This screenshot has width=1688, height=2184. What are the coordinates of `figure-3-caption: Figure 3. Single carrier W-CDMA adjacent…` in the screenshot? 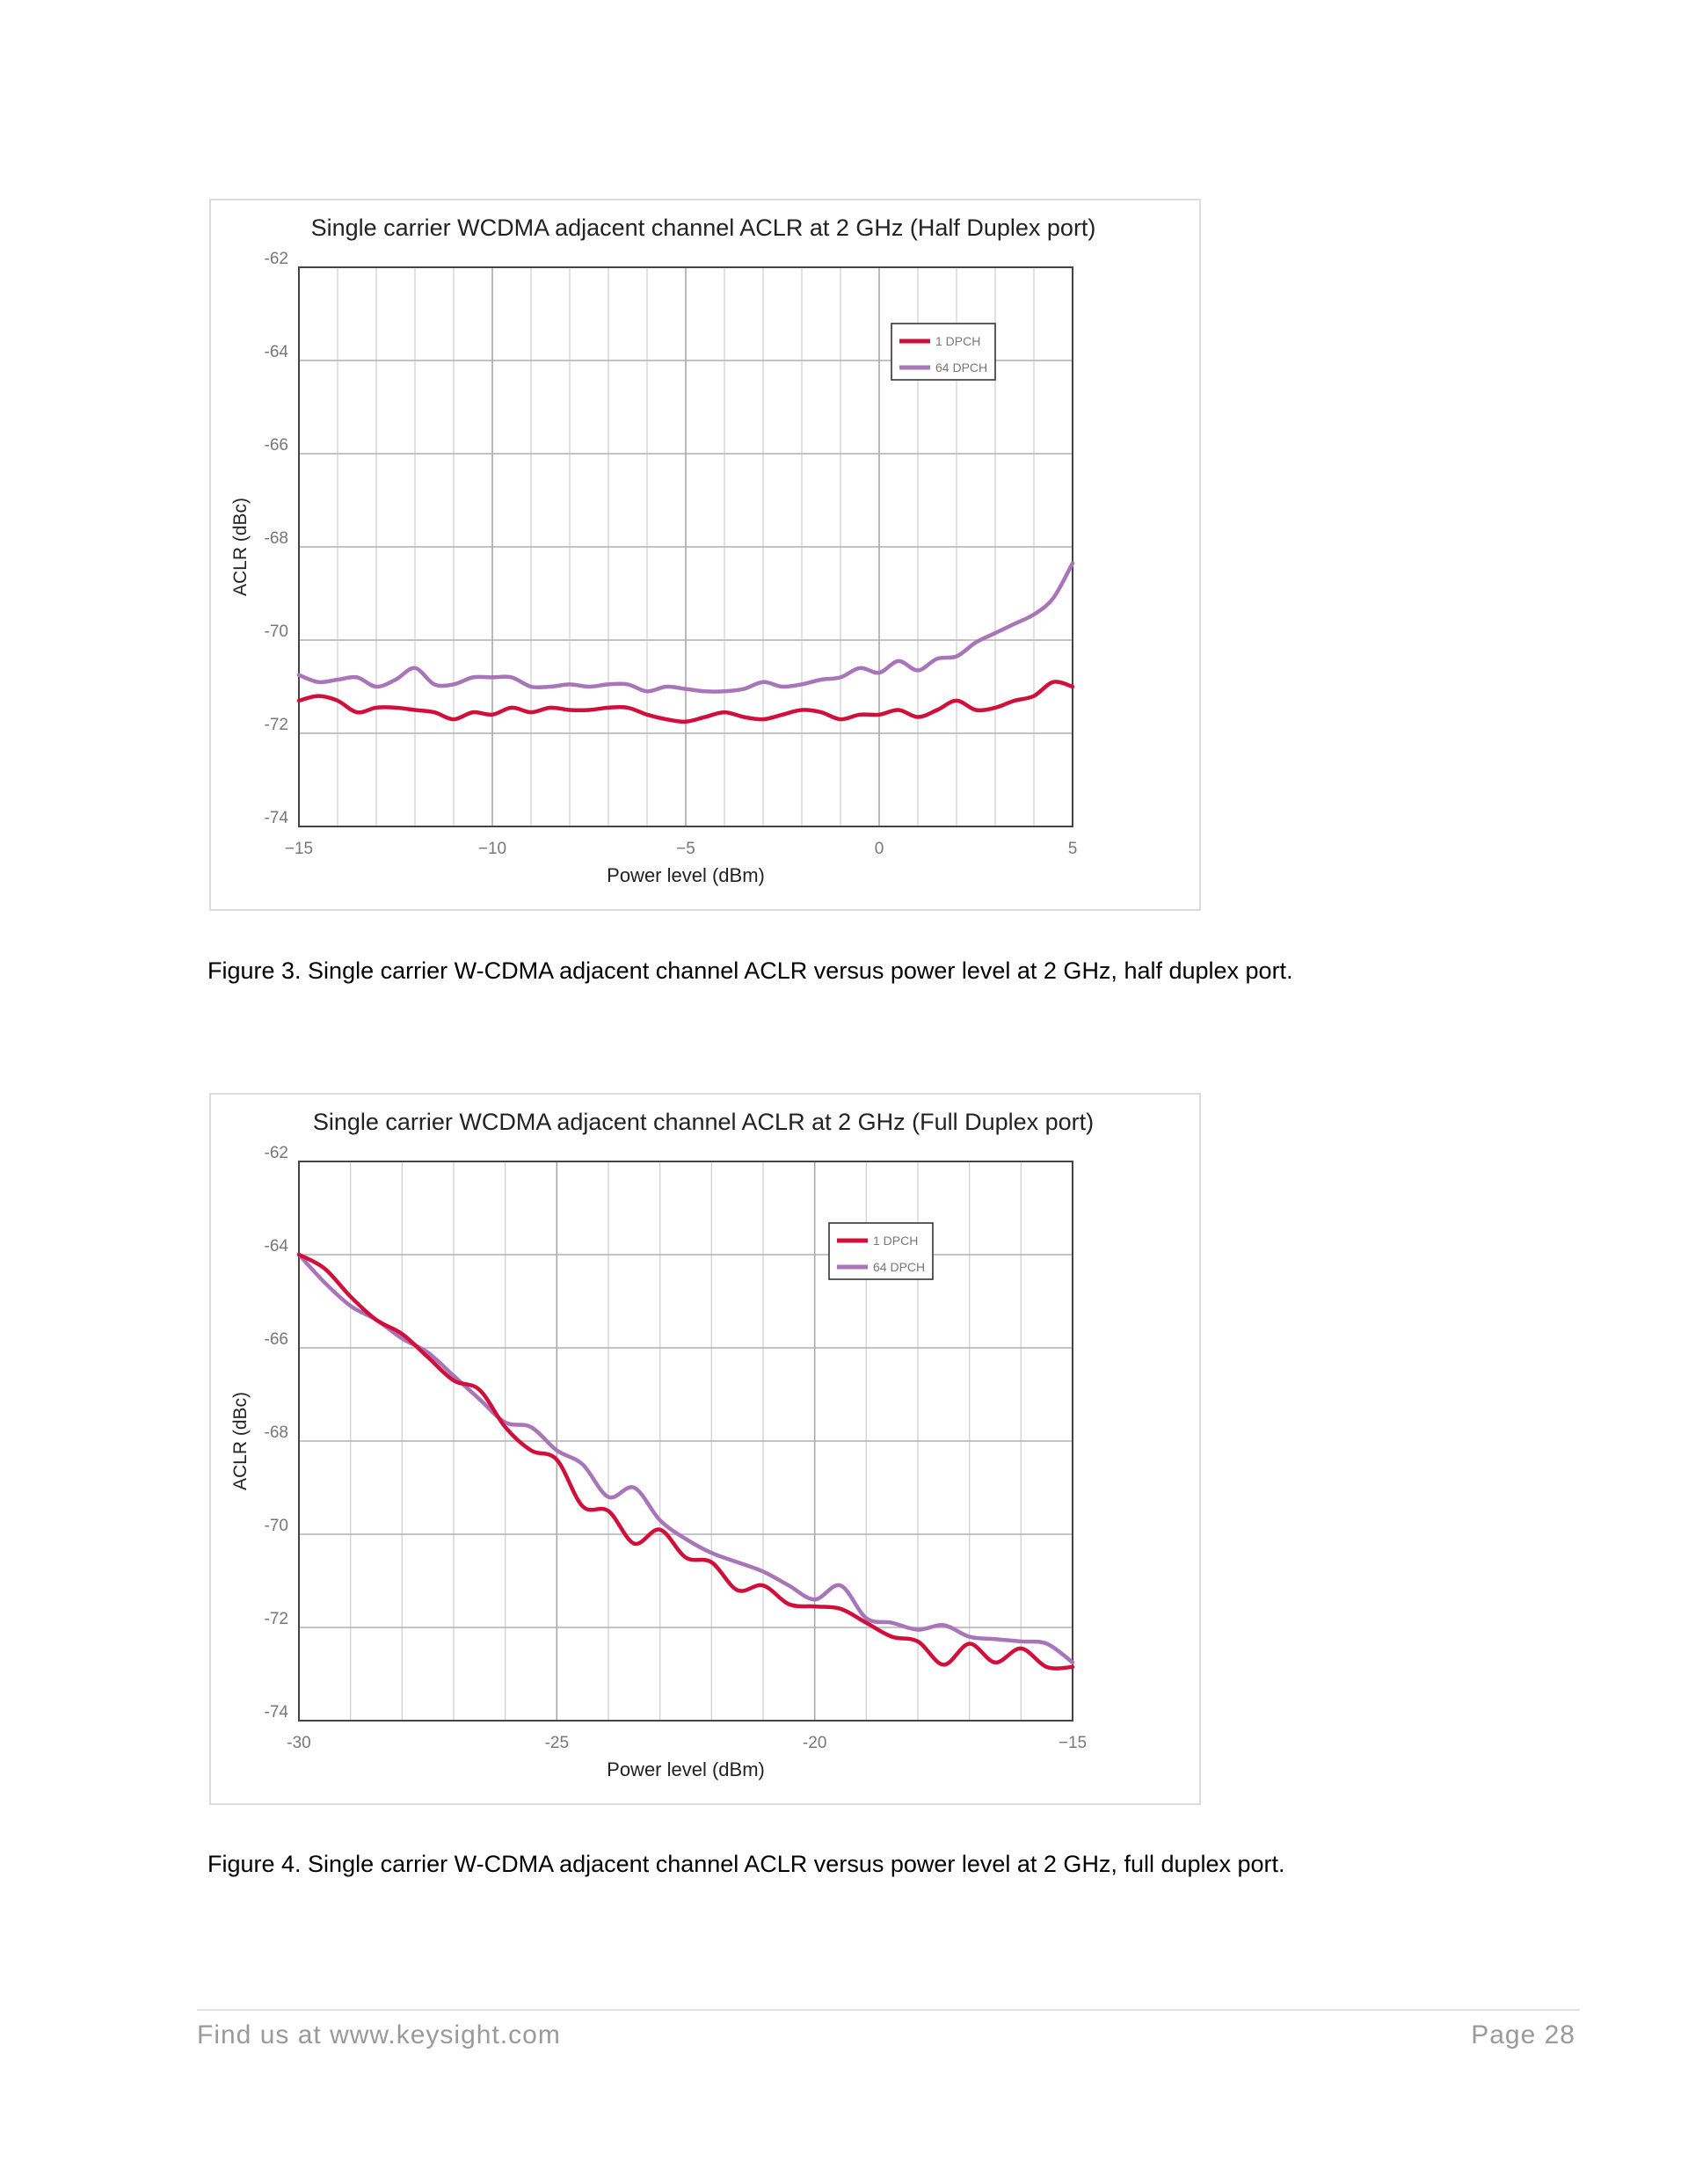 It's located at (750, 970).